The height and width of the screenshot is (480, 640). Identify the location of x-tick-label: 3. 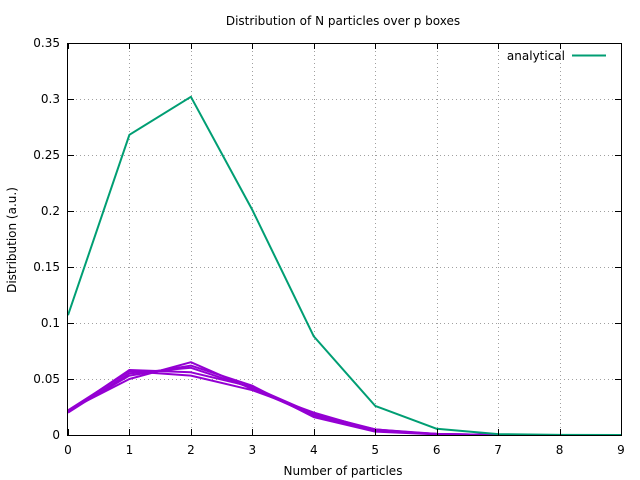
(253, 450).